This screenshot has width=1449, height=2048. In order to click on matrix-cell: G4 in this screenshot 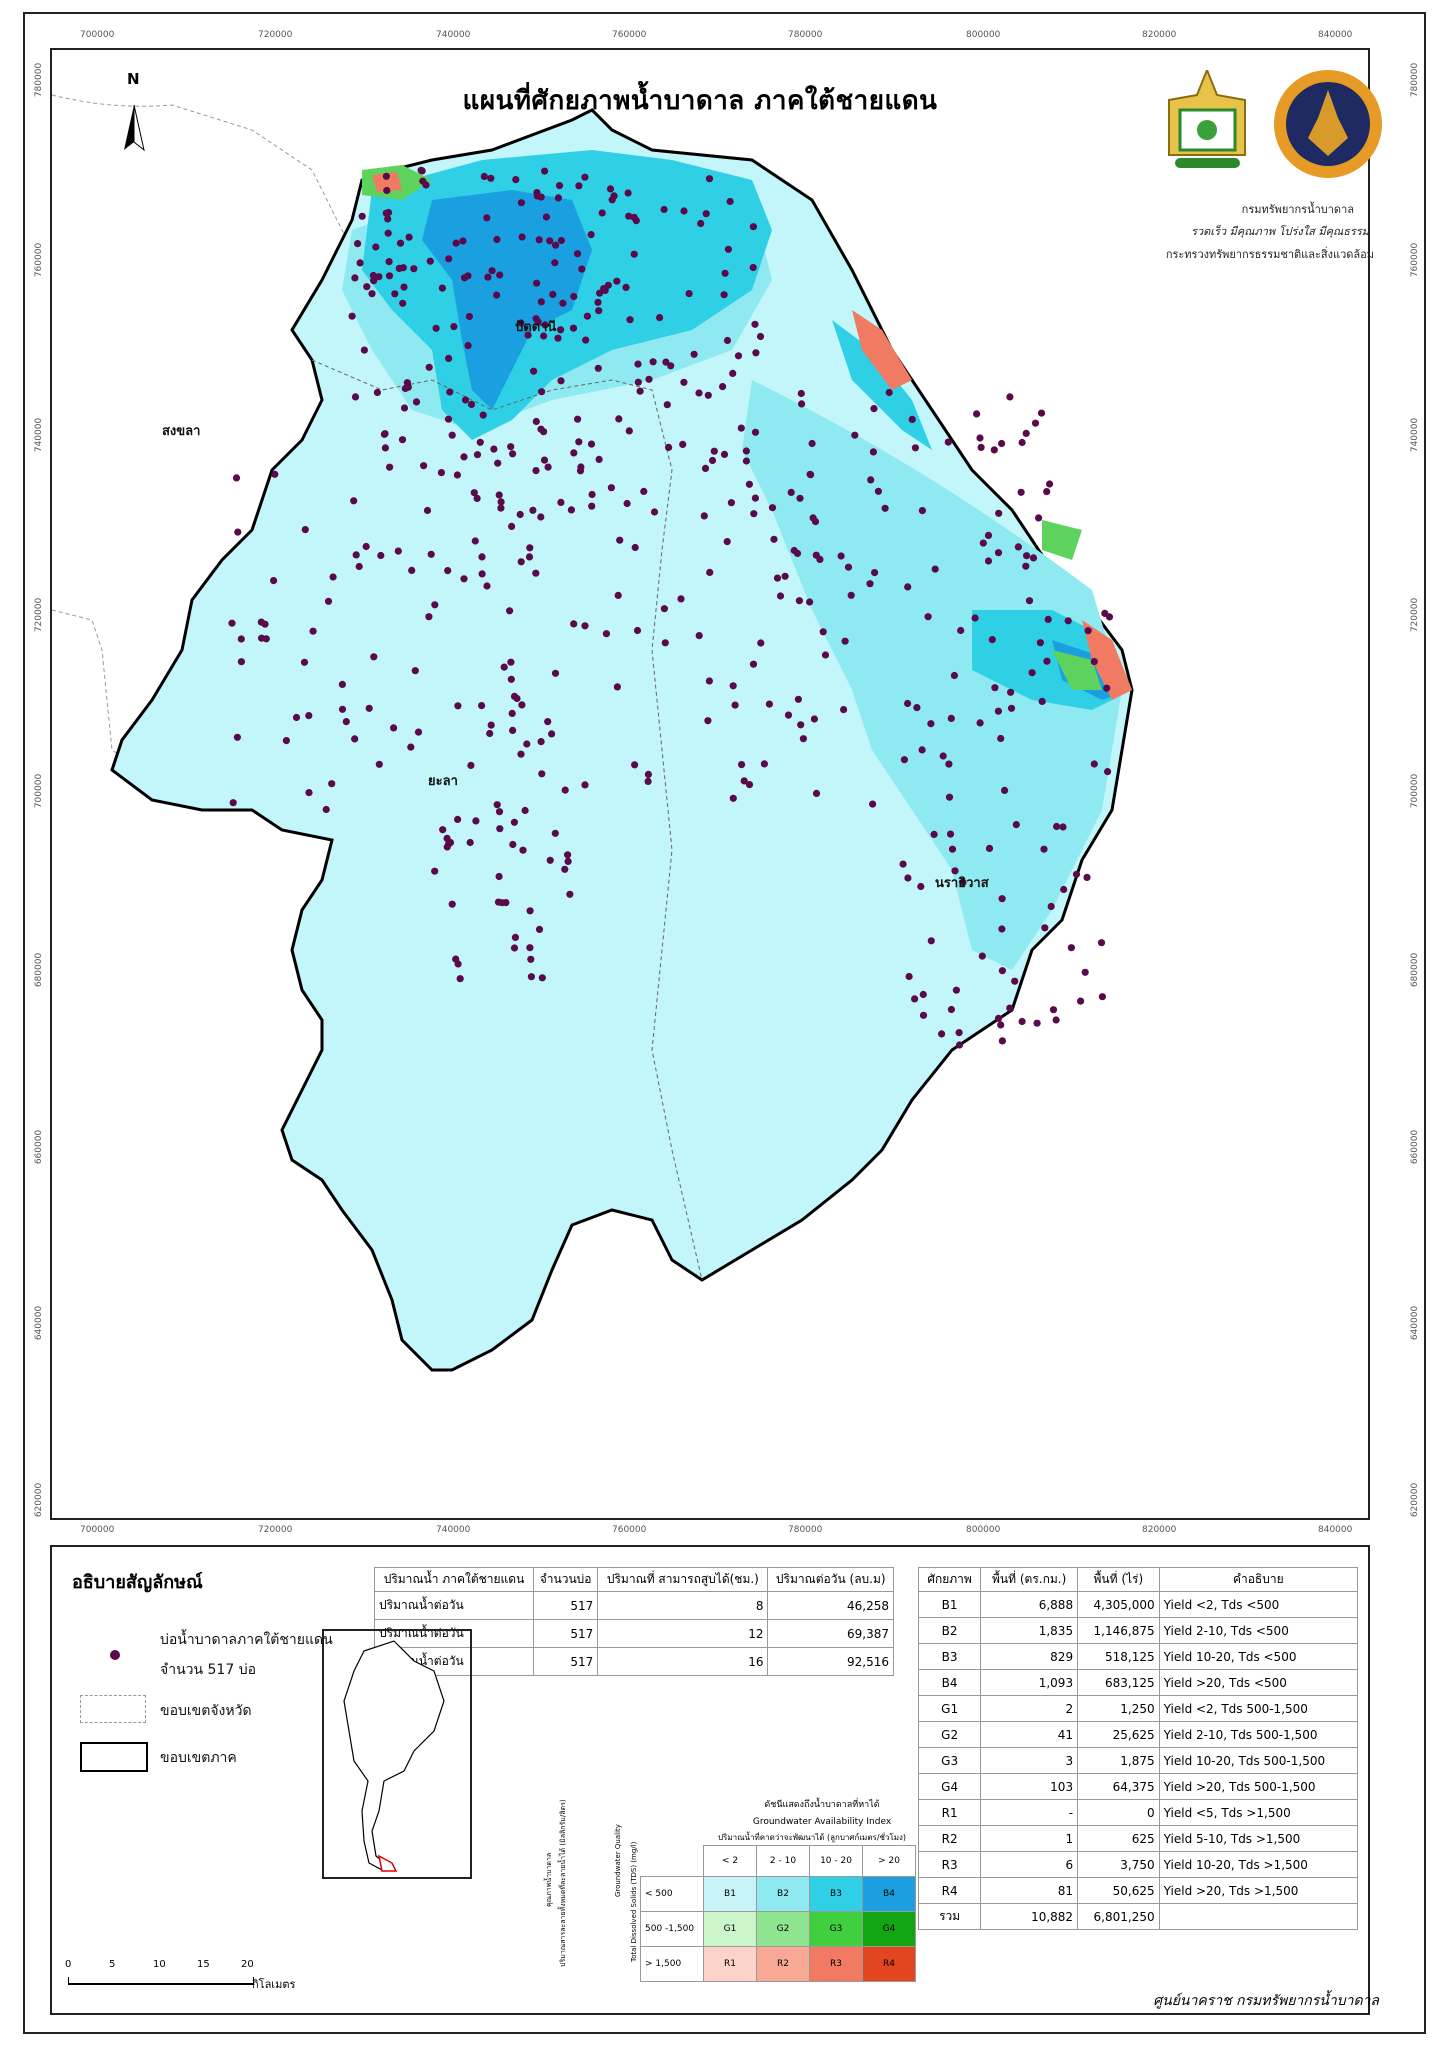, I will do `click(889, 1929)`.